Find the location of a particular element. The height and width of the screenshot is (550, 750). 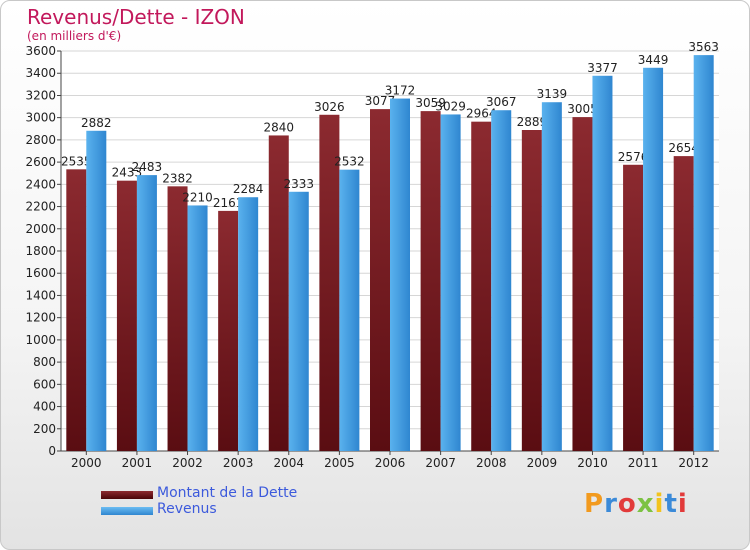

chart-title: Revenus/Dette - IZON is located at coordinates (136, 17).